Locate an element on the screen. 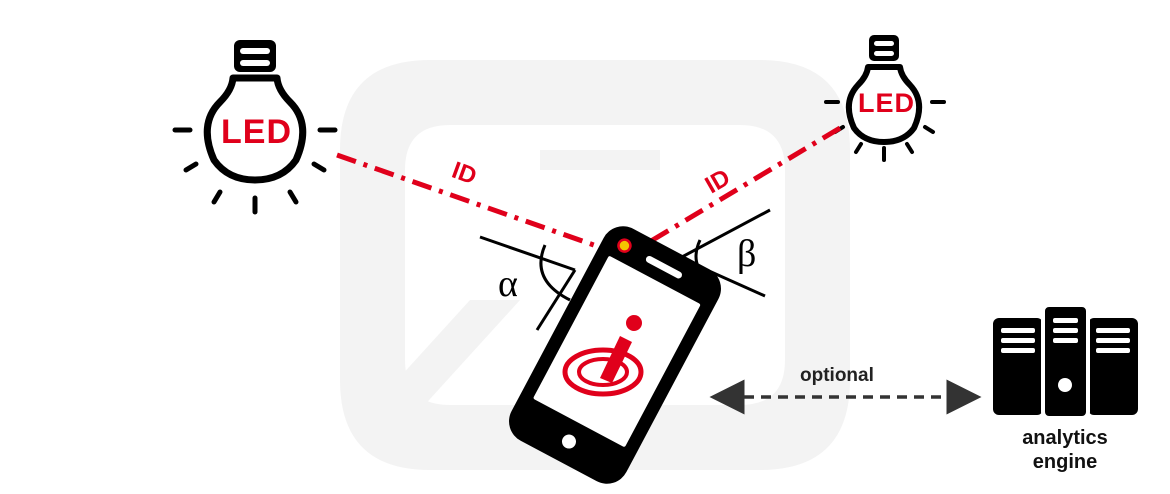 The image size is (1170, 494). light-beam-left is located at coordinates (472, 202).